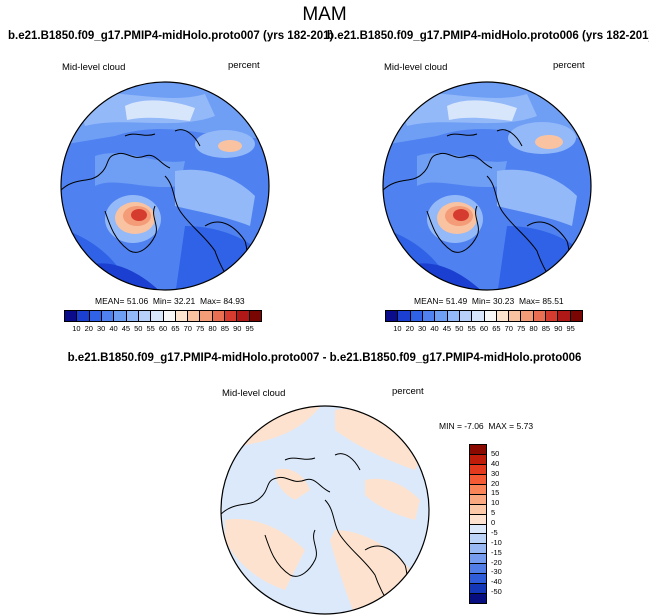 The height and width of the screenshot is (616, 649). I want to click on panel1-colorbar-swatches, so click(163, 316).